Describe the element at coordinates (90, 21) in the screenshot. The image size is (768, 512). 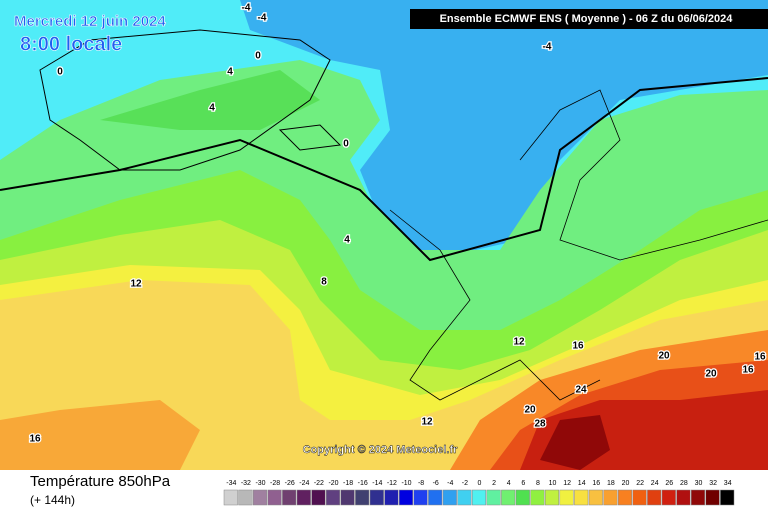
I see `forecast-date: Mercredi 12 juin 2024` at that location.